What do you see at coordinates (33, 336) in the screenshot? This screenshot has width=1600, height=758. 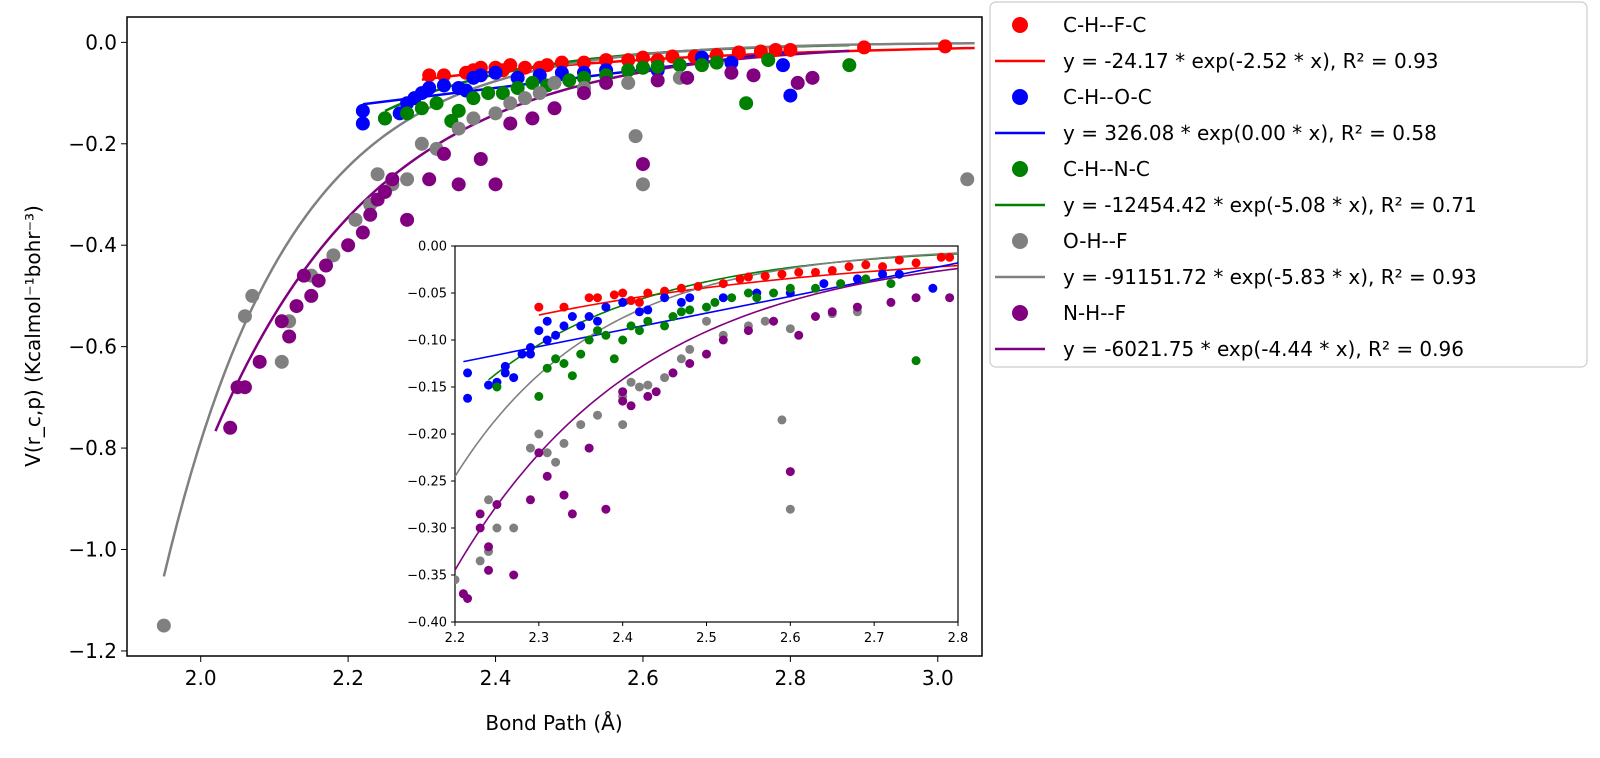 I see `y-axis-label-group: V(r_c,p) (Kcalmol⁻¹bohr⁻³)` at bounding box center [33, 336].